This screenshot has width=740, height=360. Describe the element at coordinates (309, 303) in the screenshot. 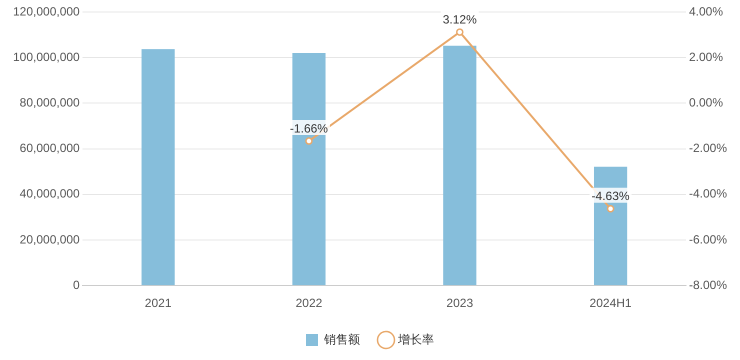

I see `x-tick-label: 2022` at that location.